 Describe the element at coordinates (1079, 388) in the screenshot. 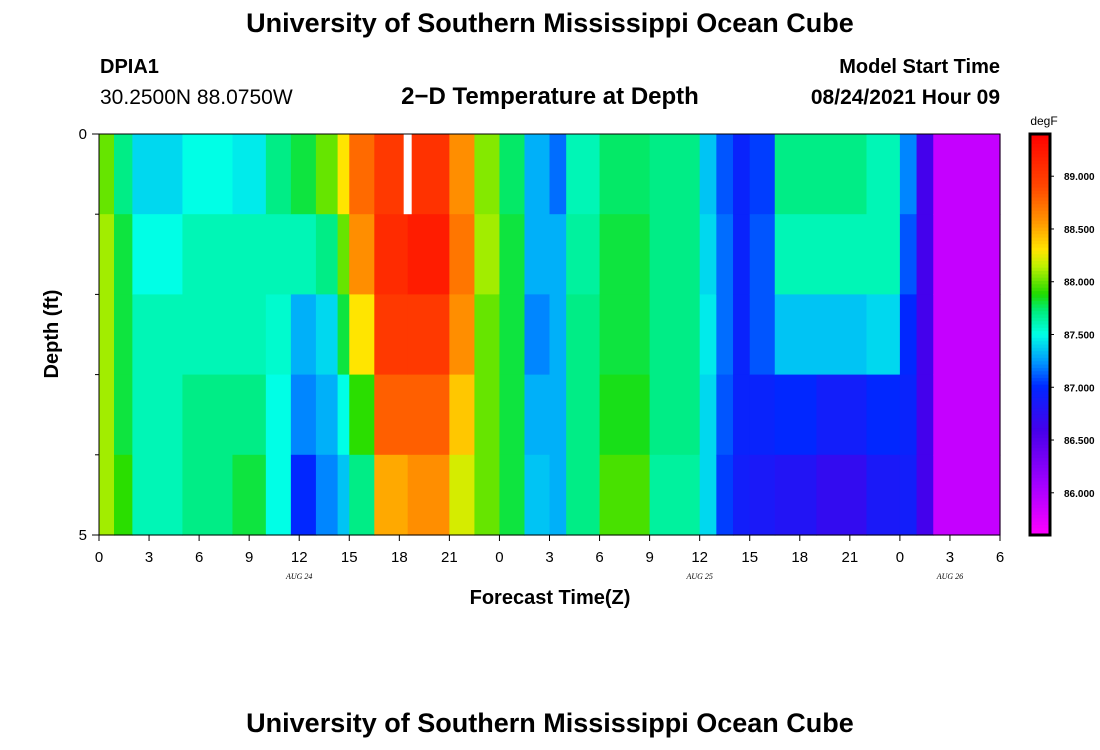

I see `colorbar-tick-label: 87.000` at that location.